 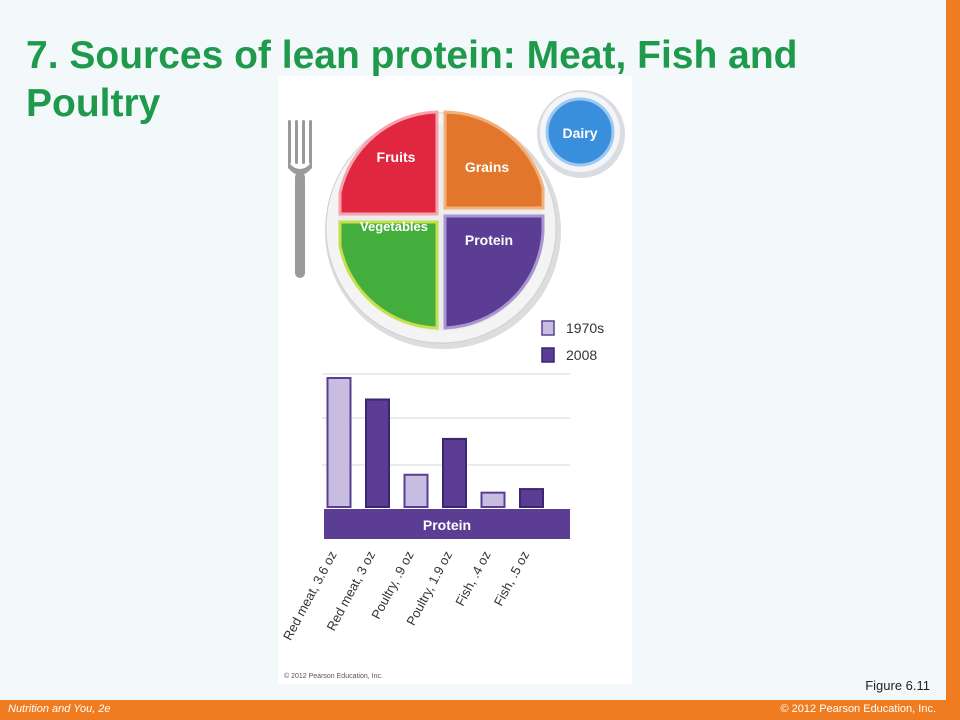 I want to click on legend-label-2008: 2008, so click(x=581, y=355).